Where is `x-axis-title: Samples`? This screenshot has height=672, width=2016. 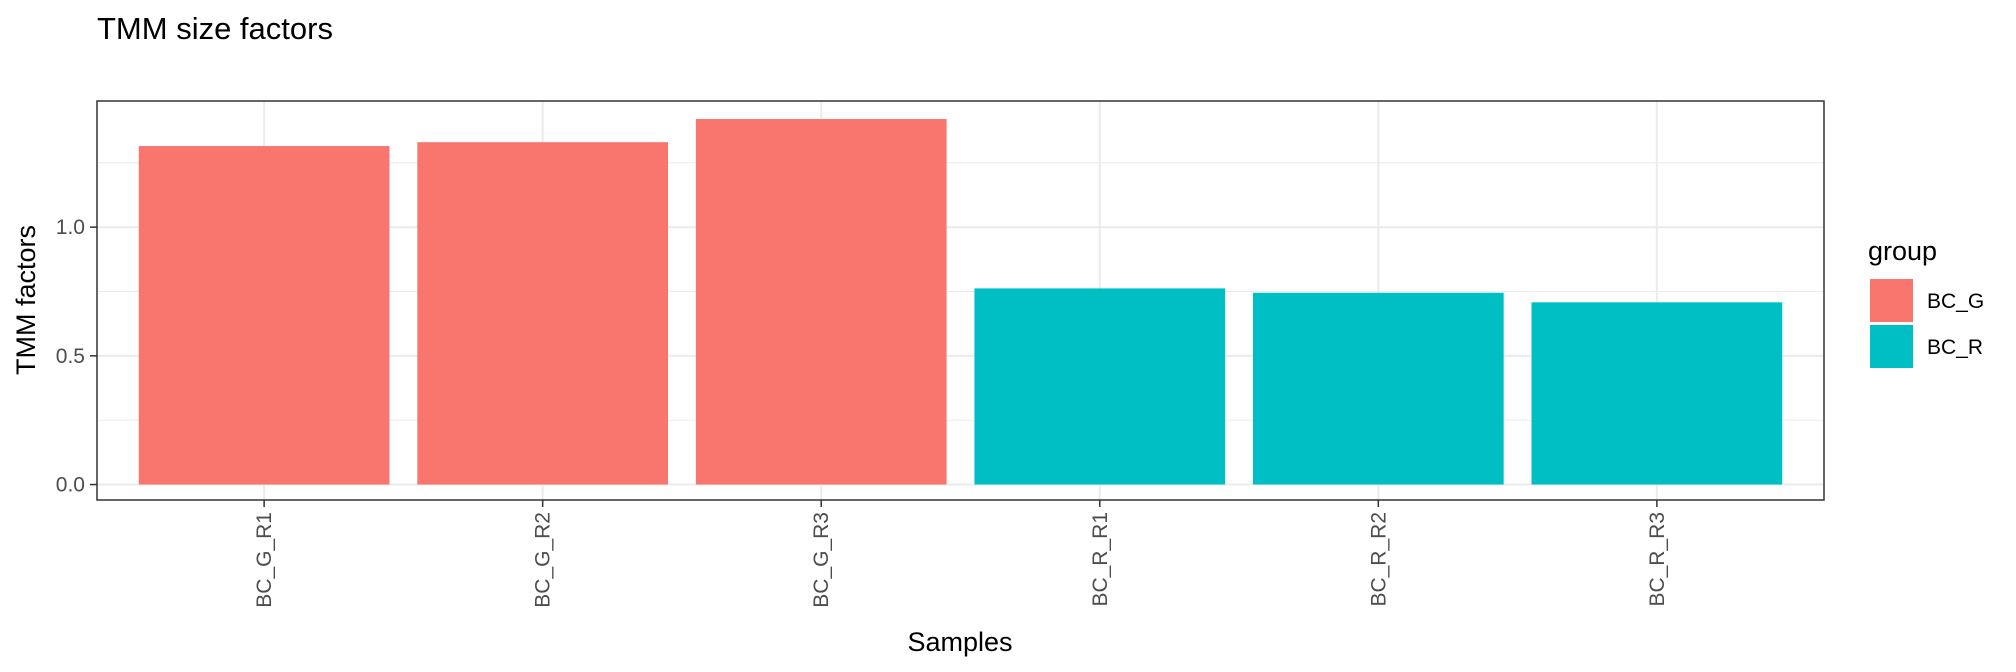
x-axis-title: Samples is located at coordinates (959, 642).